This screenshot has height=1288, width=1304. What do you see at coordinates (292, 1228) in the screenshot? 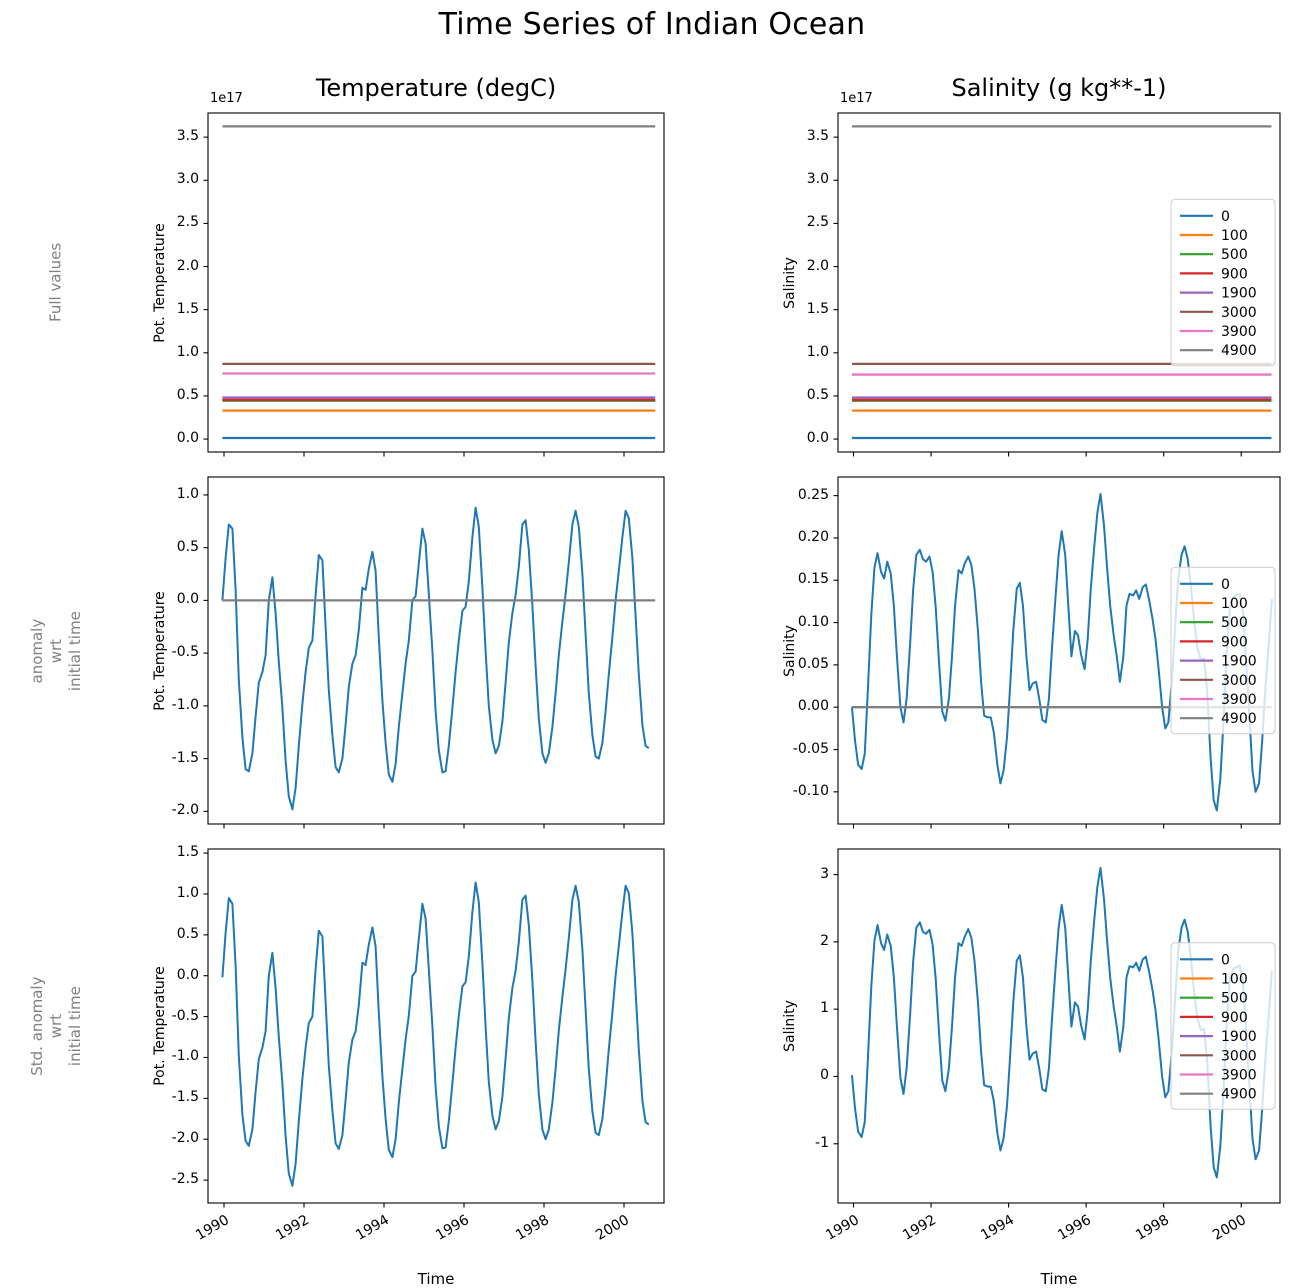
I see `x-tick-label: 1992` at bounding box center [292, 1228].